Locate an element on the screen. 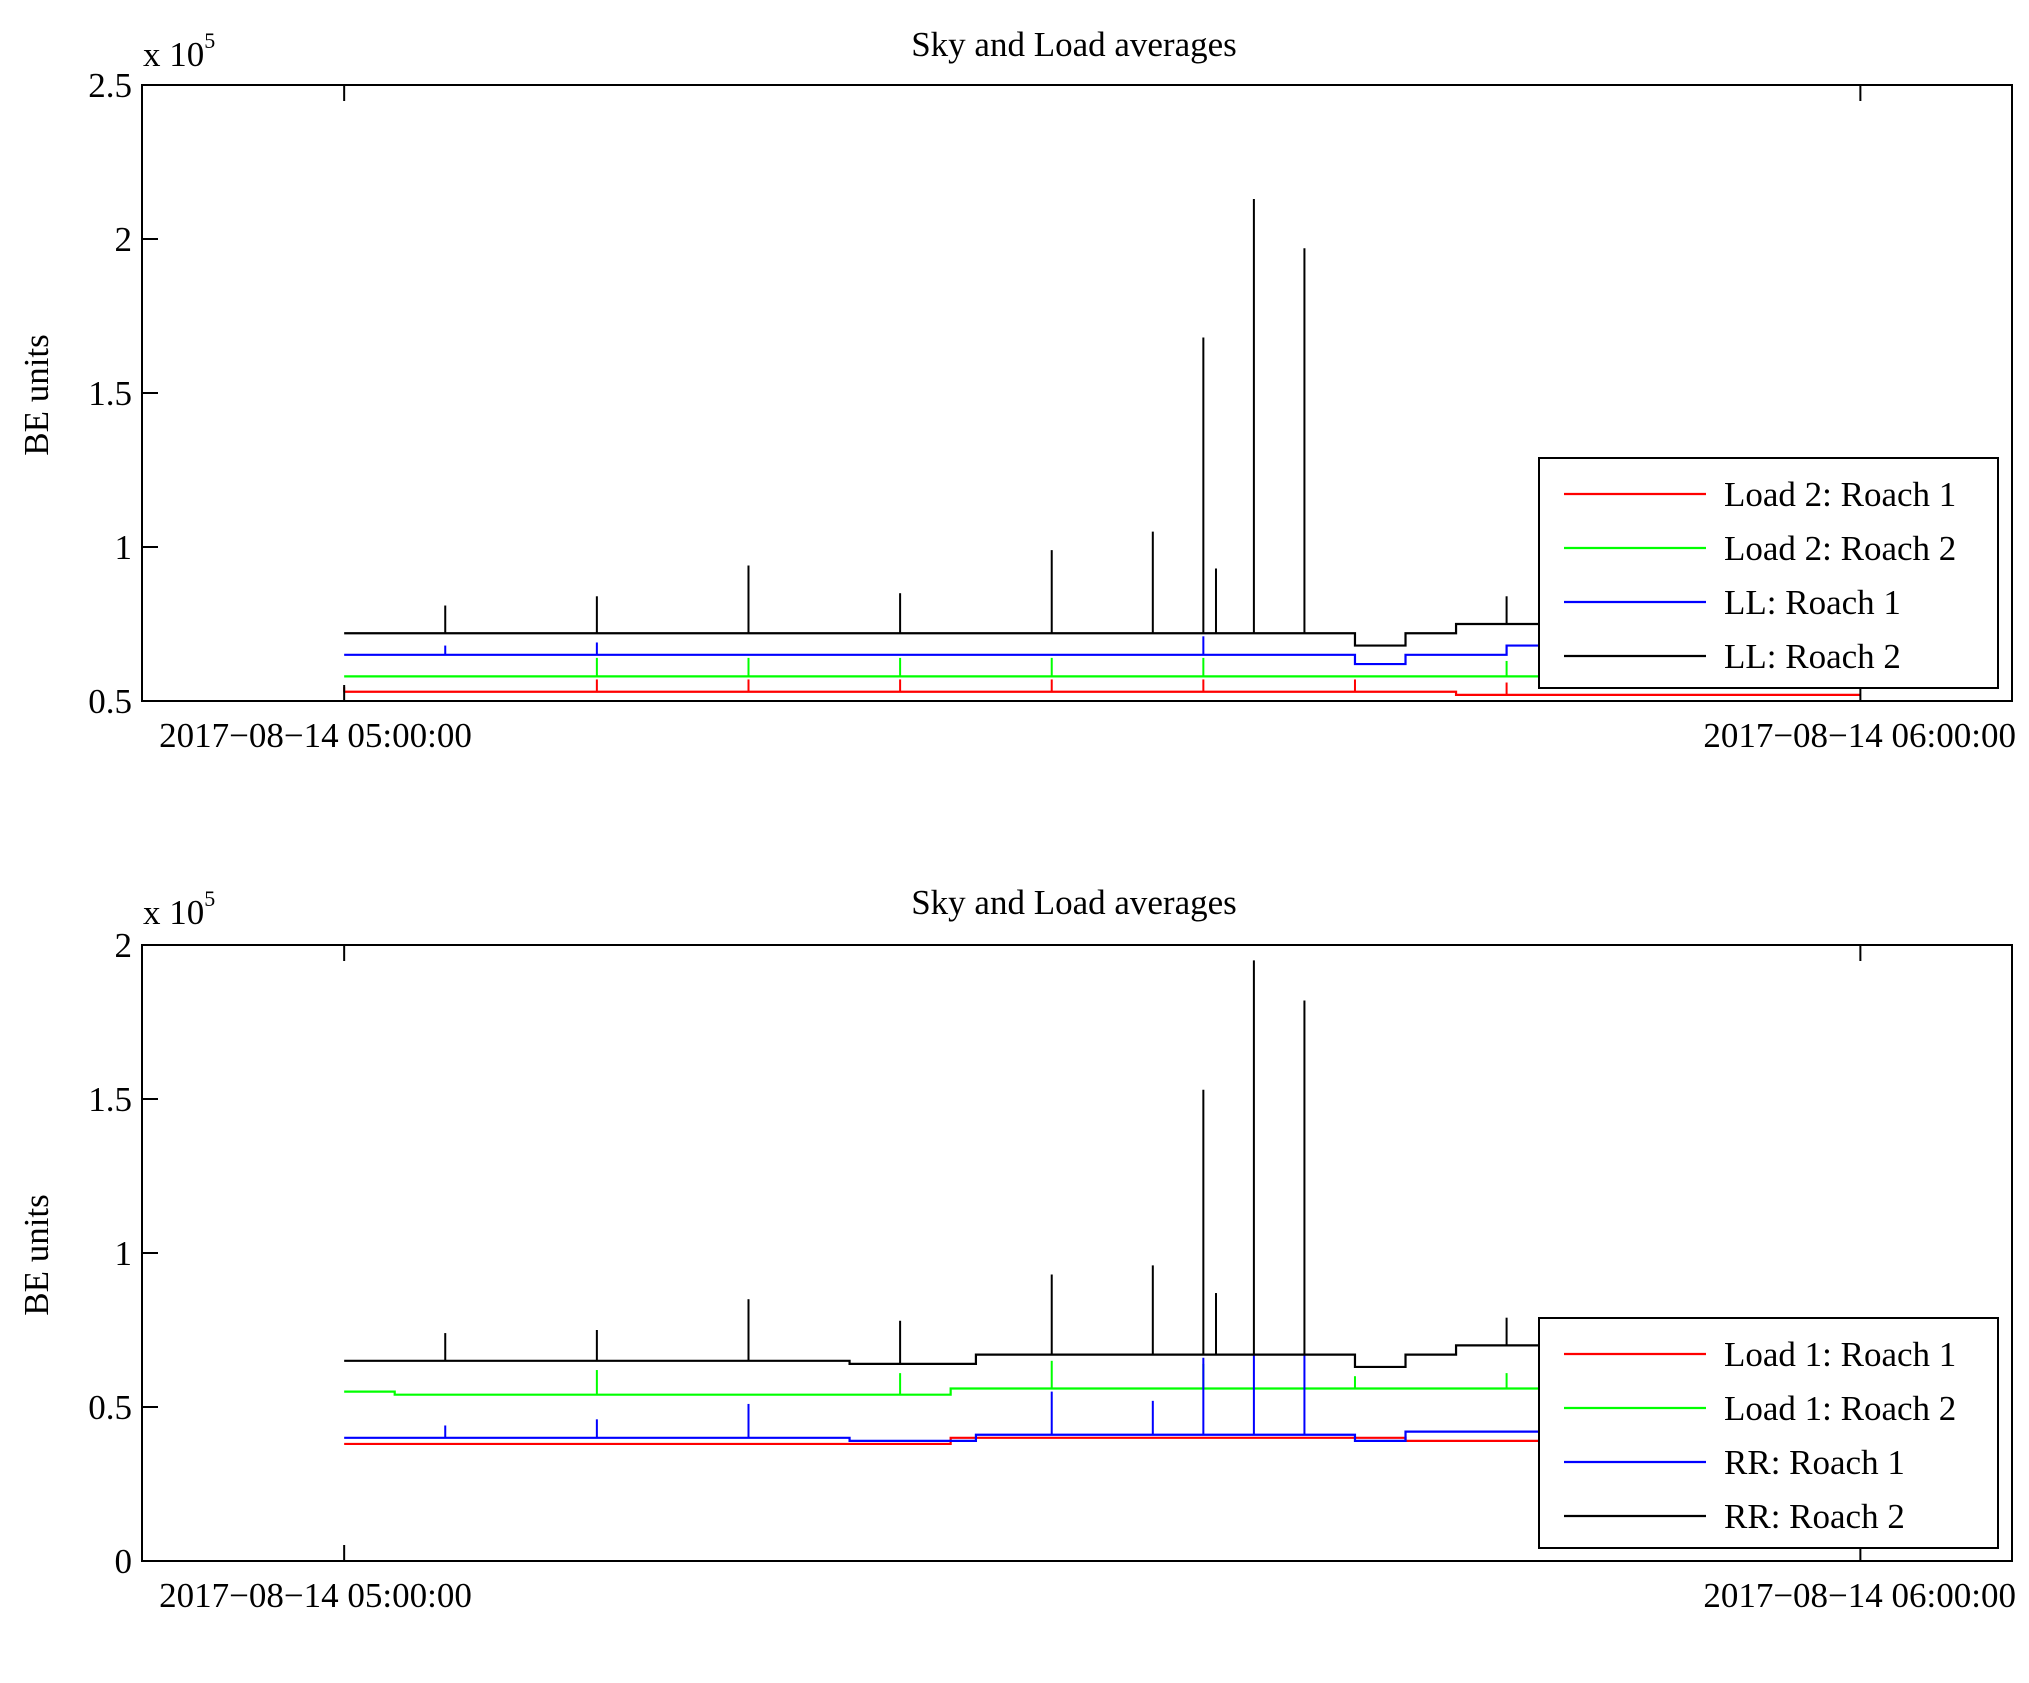 The width and height of the screenshot is (2029, 1683). legend-entry: Load 1: Roach 1 is located at coordinates (1840, 1354).